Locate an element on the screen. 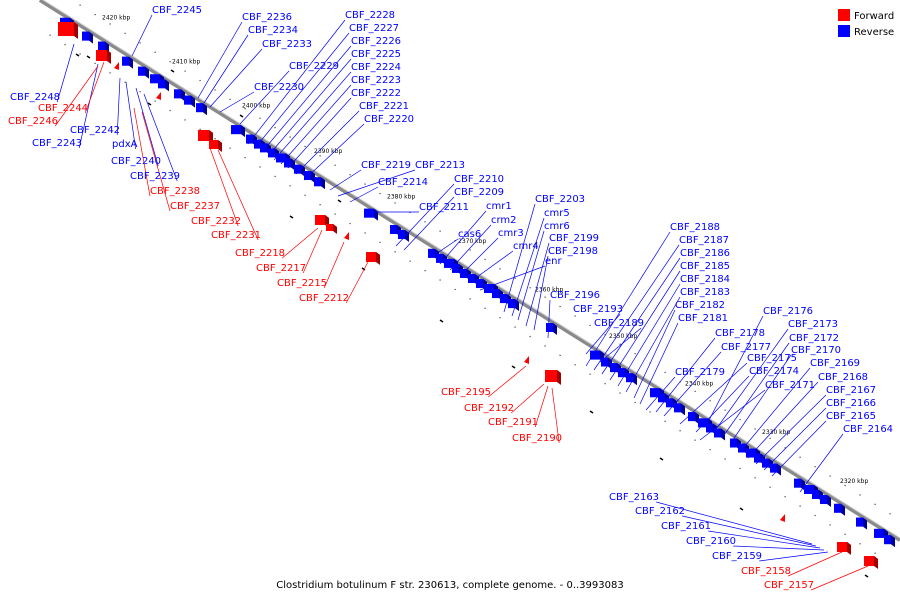  legend: Forward Reverse is located at coordinates (866, 23).